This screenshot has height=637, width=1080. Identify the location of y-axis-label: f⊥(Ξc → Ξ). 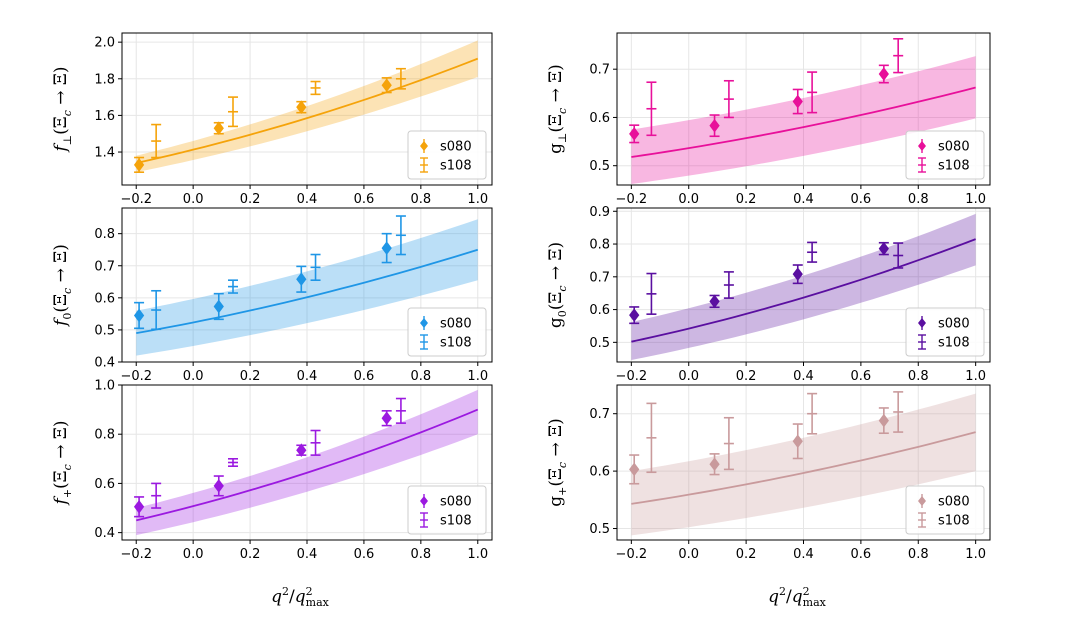
(62, 109).